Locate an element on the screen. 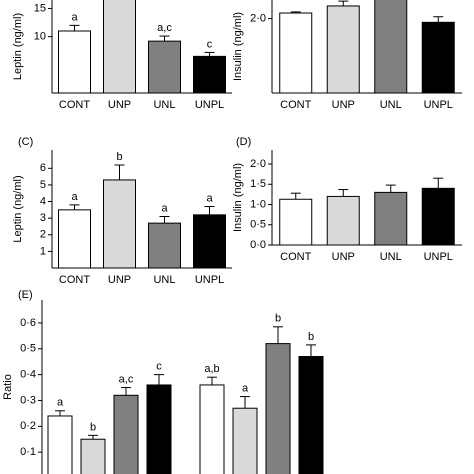 Image resolution: width=474 pixels, height=474 pixels. y-tick-label: 4 is located at coordinates (43, 201).